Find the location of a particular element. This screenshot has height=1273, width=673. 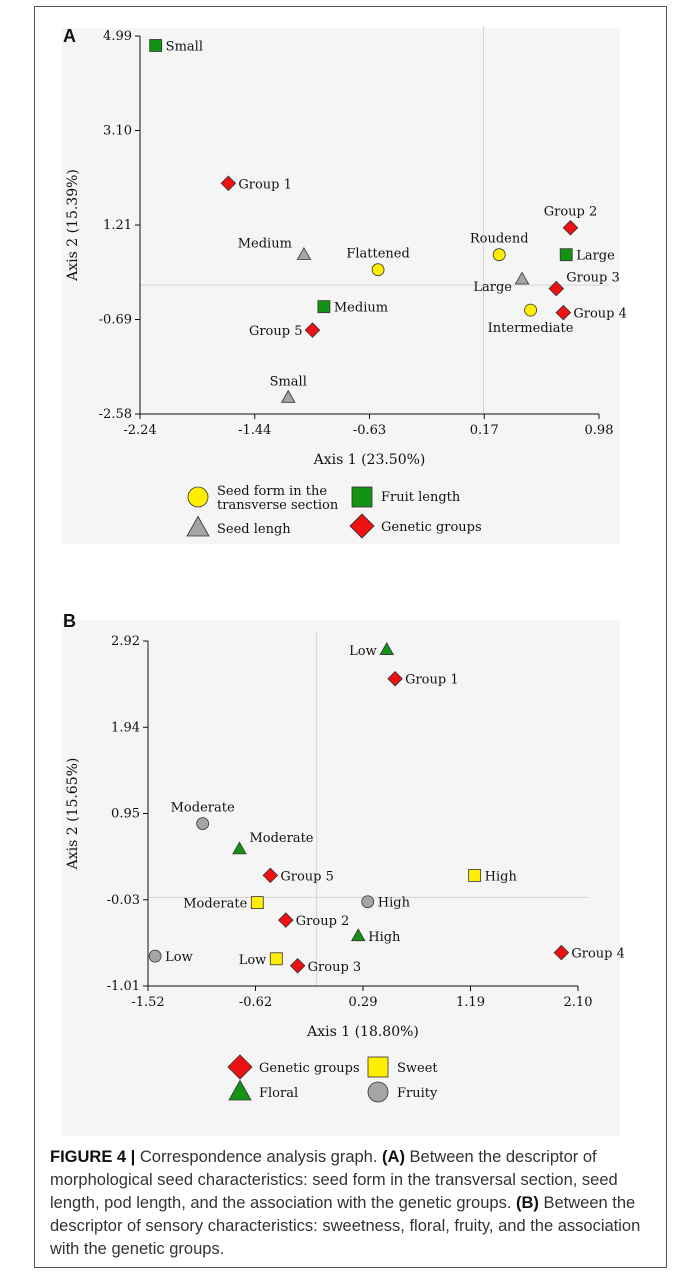

x-tick-label-b: -0.62 is located at coordinates (255, 1002).